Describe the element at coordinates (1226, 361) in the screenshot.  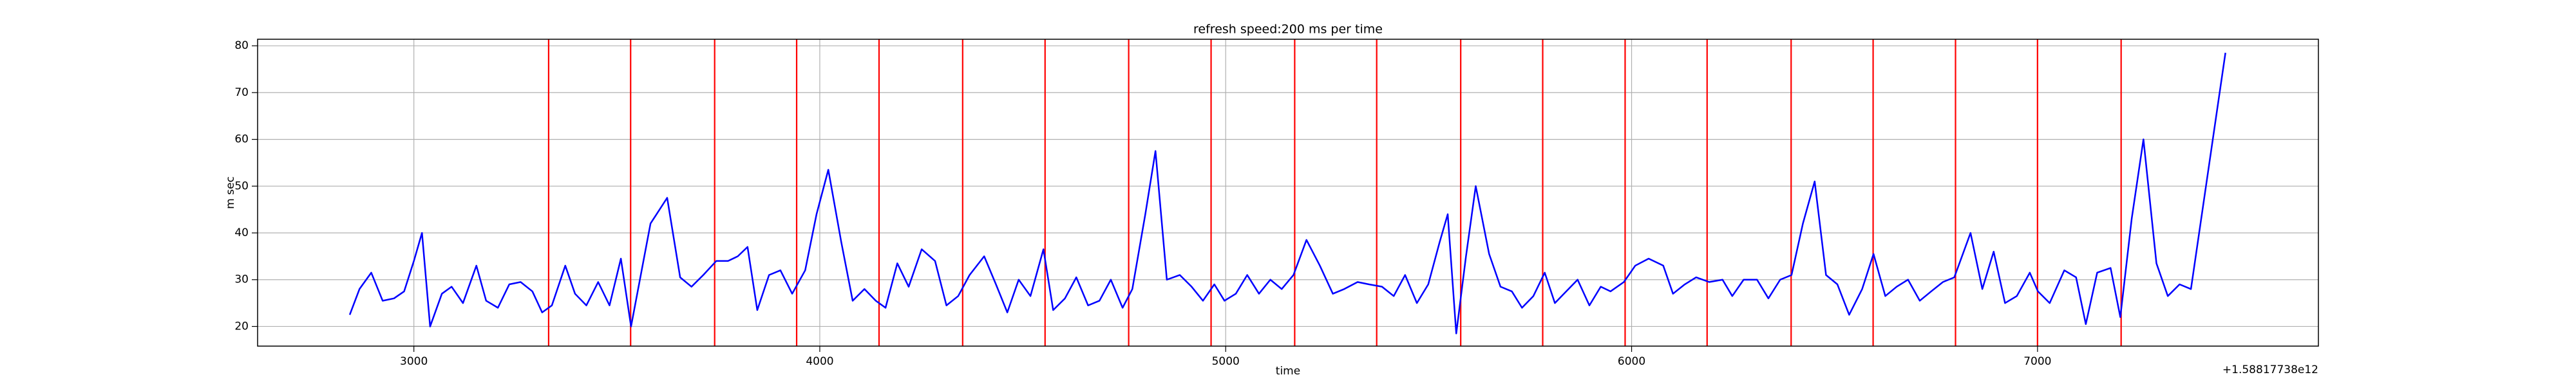
I see `x-tick-label: 5000` at that location.